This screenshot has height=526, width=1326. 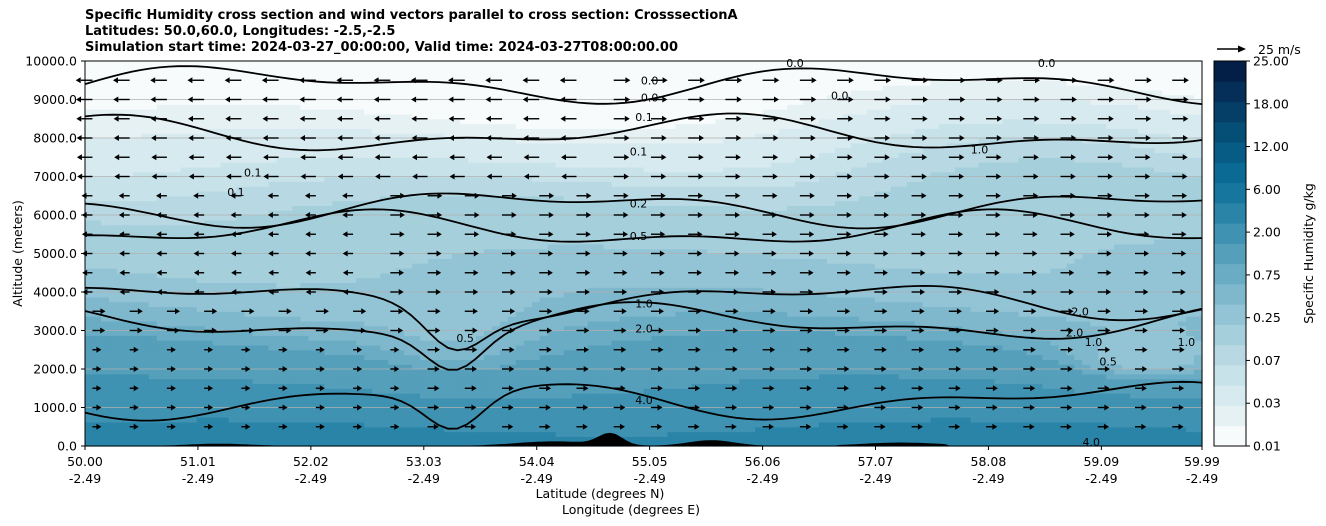 I want to click on colorbar-tick-label: 2.00, so click(x=1267, y=232).